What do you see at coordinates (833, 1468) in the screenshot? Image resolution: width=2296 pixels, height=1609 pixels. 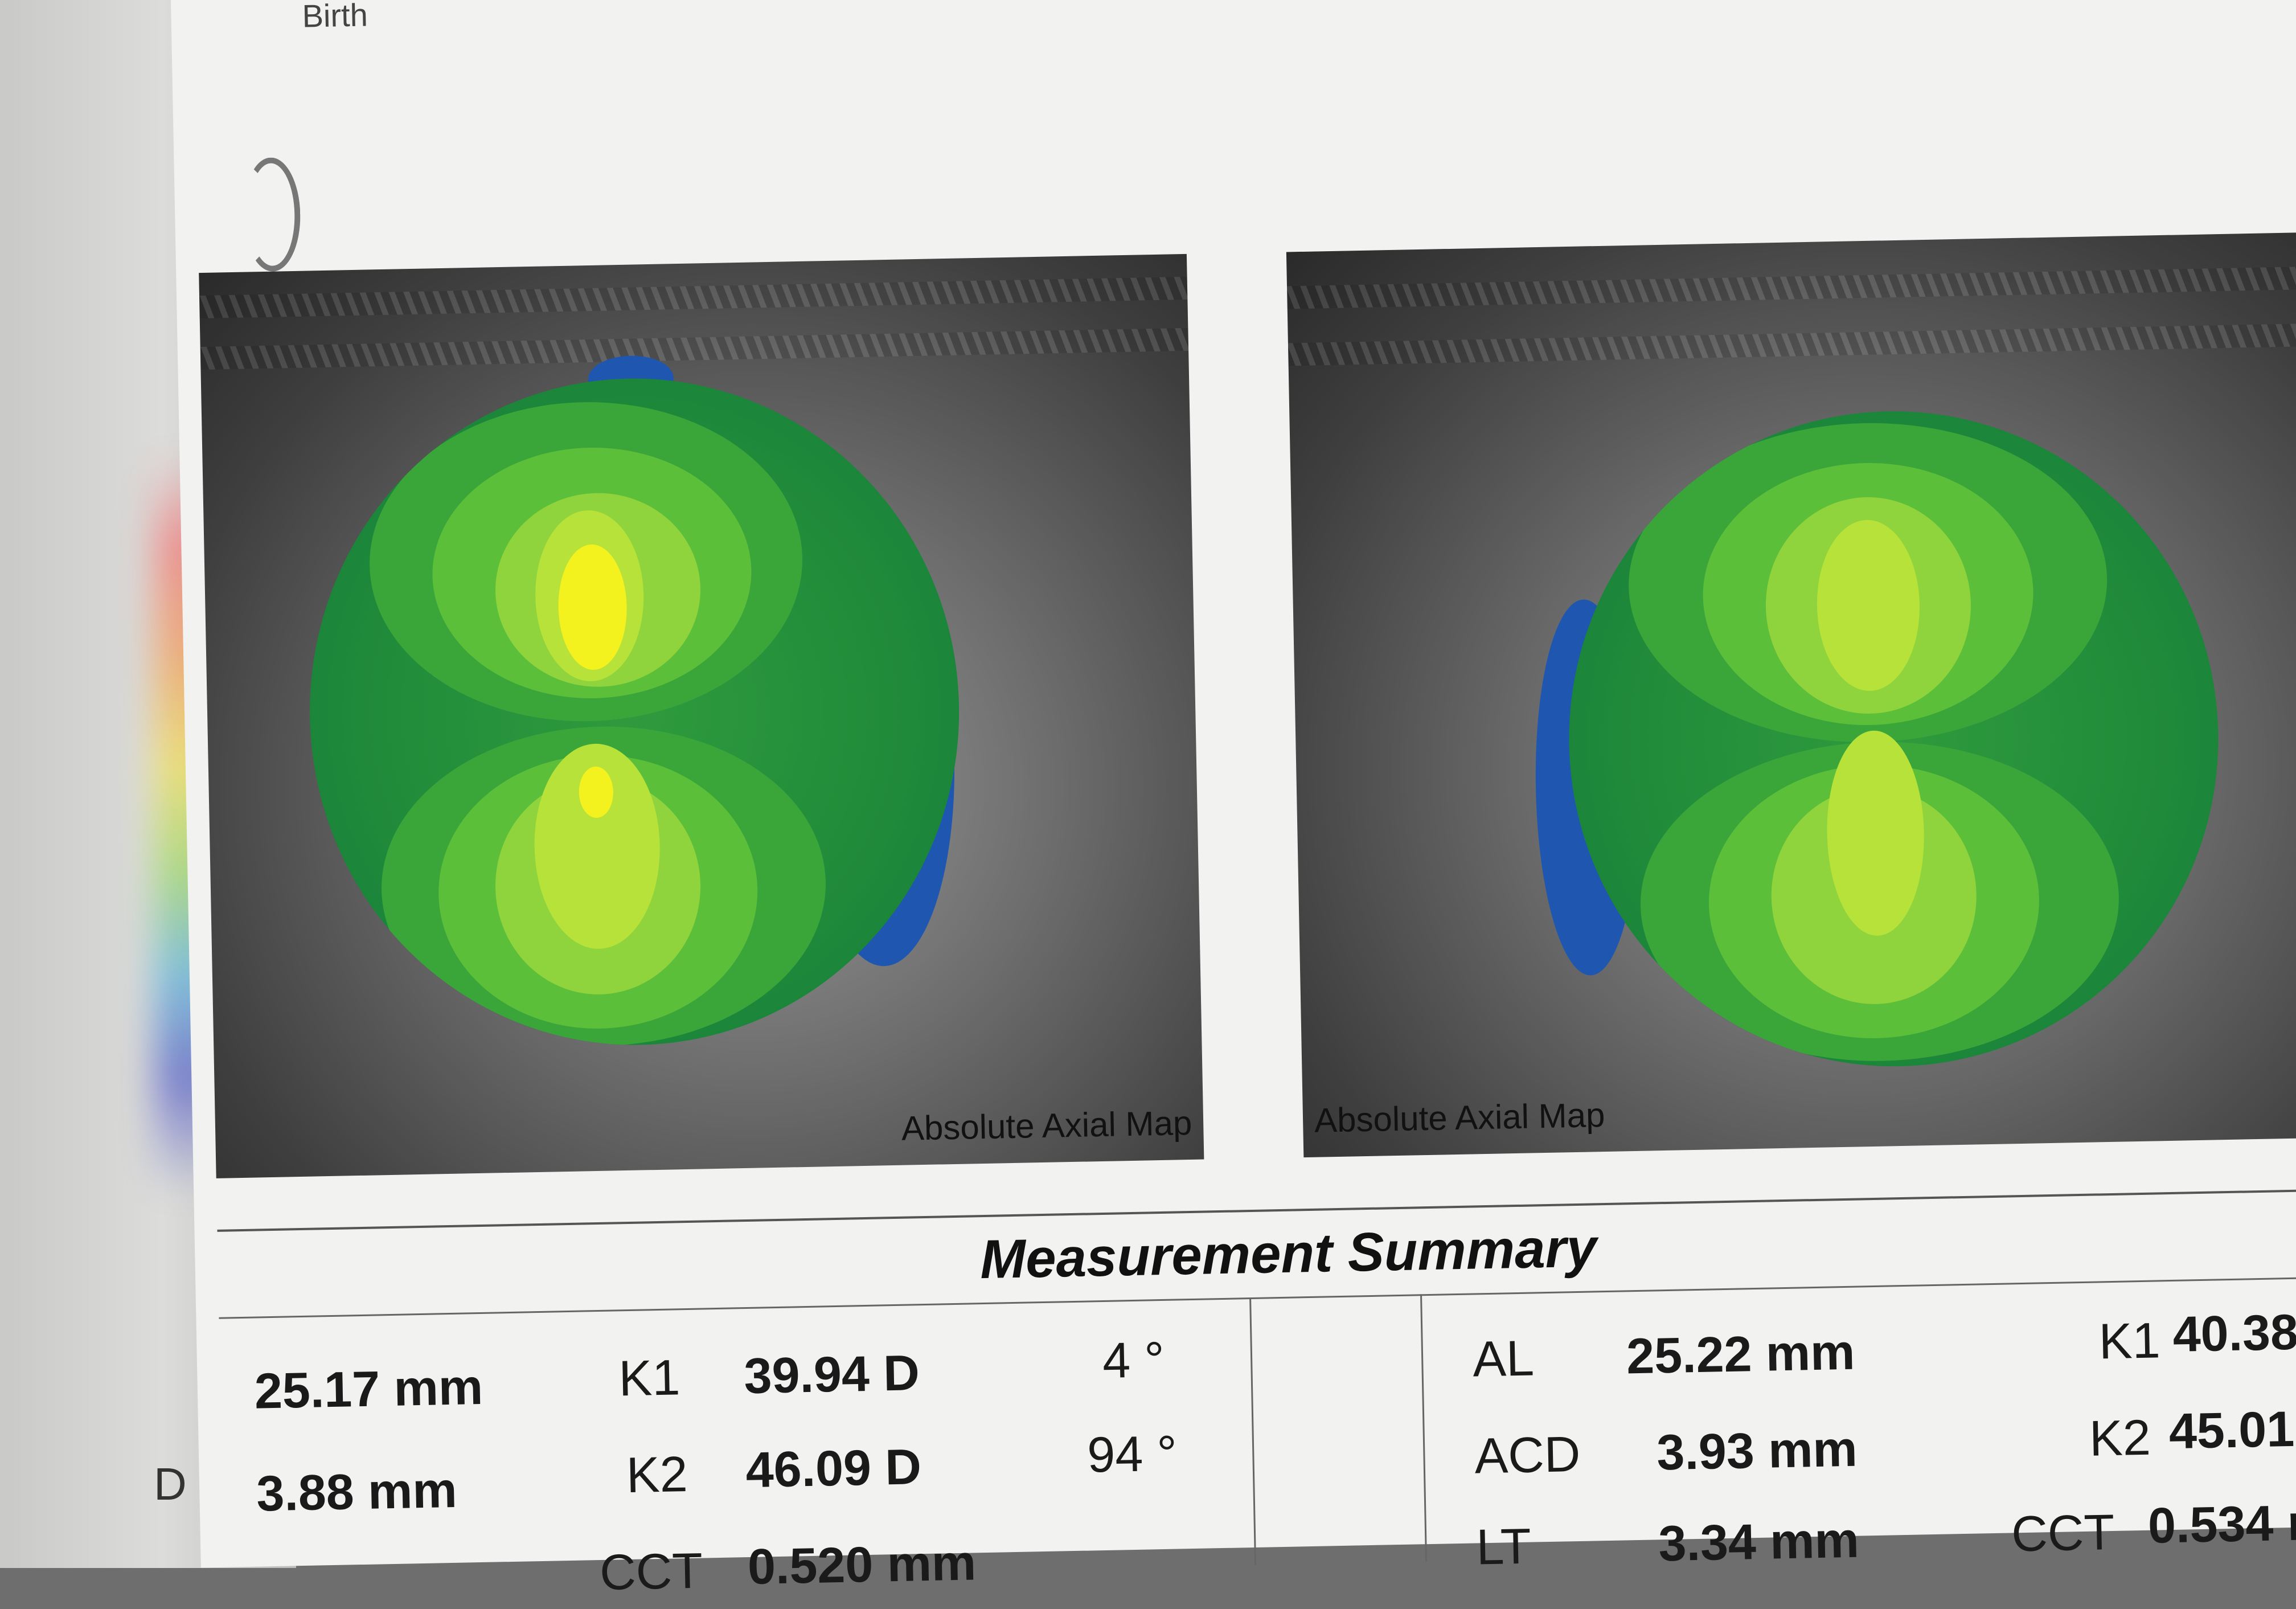 I see `k2-value-left: 46.09 D` at bounding box center [833, 1468].